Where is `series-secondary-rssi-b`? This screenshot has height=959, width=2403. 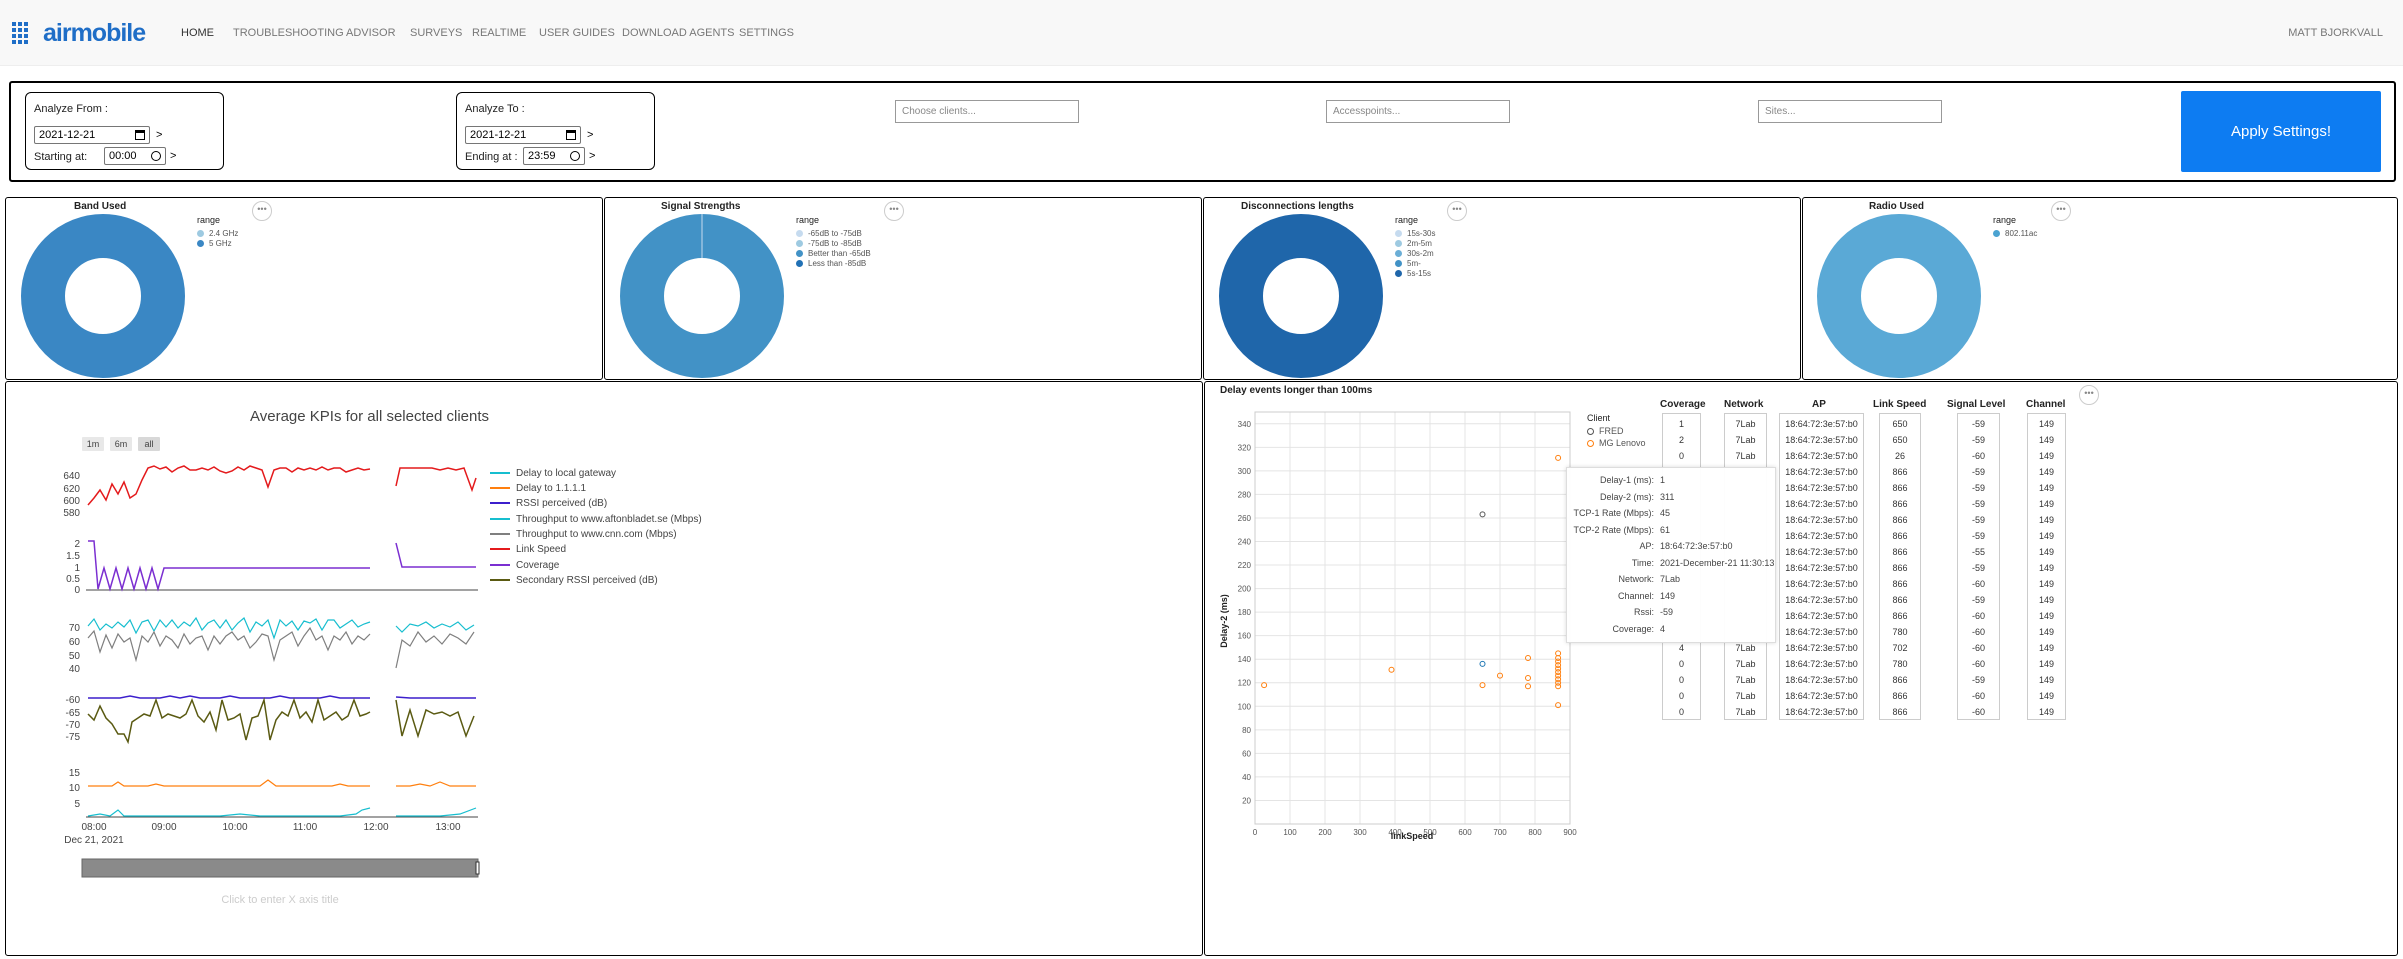
series-secondary-rssi-b is located at coordinates (435, 719).